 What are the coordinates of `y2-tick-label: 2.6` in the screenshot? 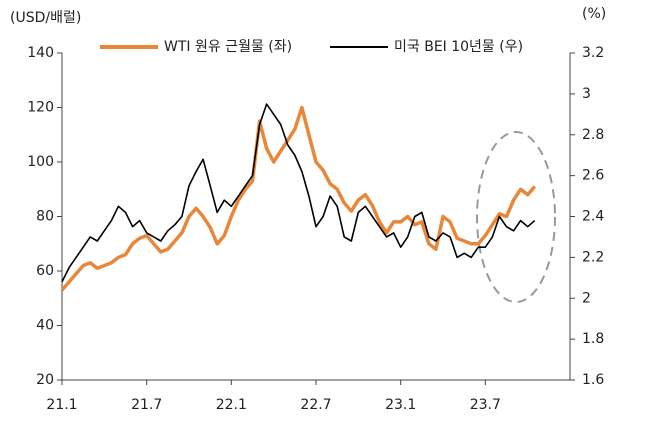 It's located at (593, 176).